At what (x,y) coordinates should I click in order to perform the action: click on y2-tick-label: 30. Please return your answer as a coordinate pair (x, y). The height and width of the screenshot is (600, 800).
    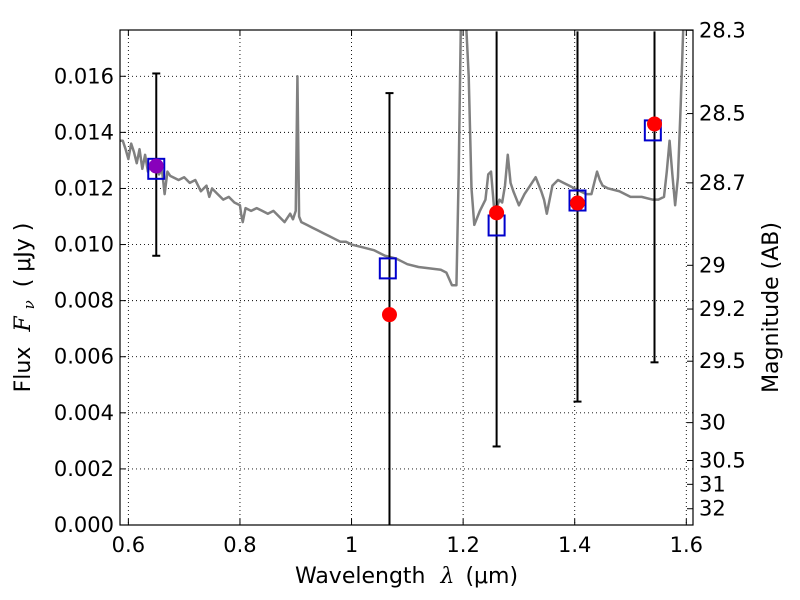
    Looking at the image, I should click on (712, 423).